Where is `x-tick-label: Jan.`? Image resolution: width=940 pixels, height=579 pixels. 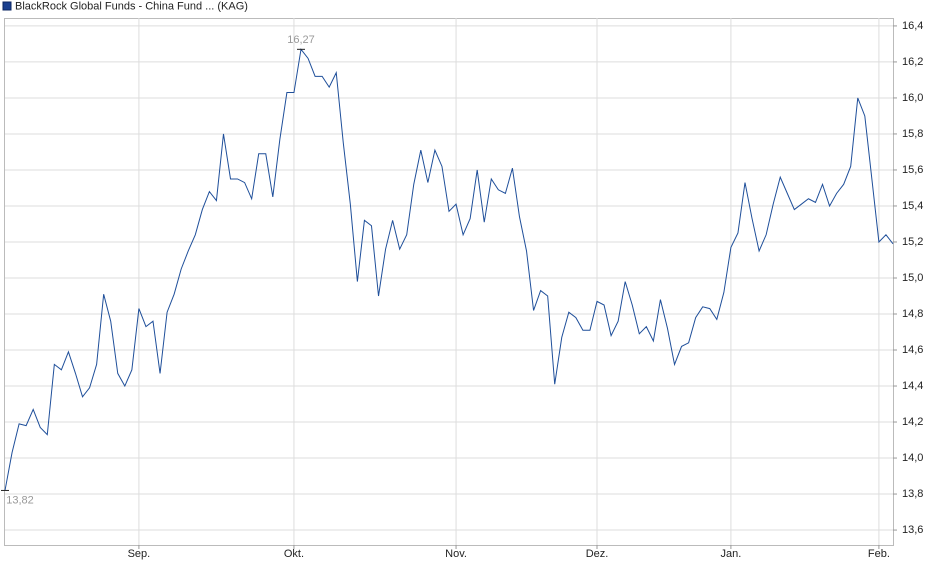 x-tick-label: Jan. is located at coordinates (731, 554).